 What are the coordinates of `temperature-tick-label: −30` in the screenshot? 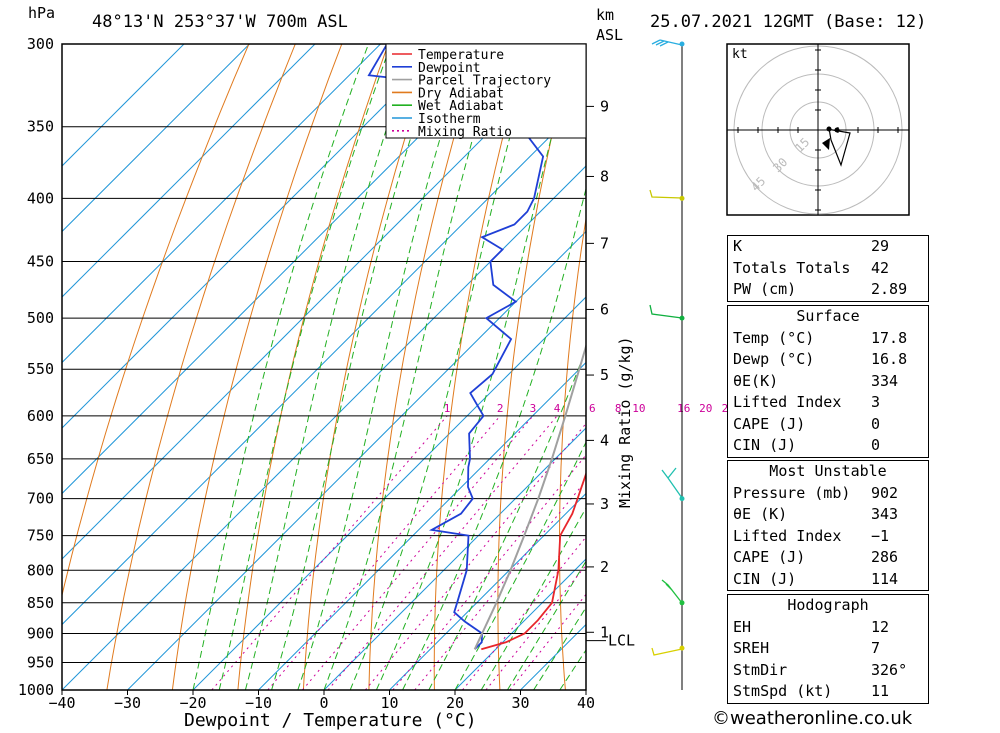 It's located at (127, 703).